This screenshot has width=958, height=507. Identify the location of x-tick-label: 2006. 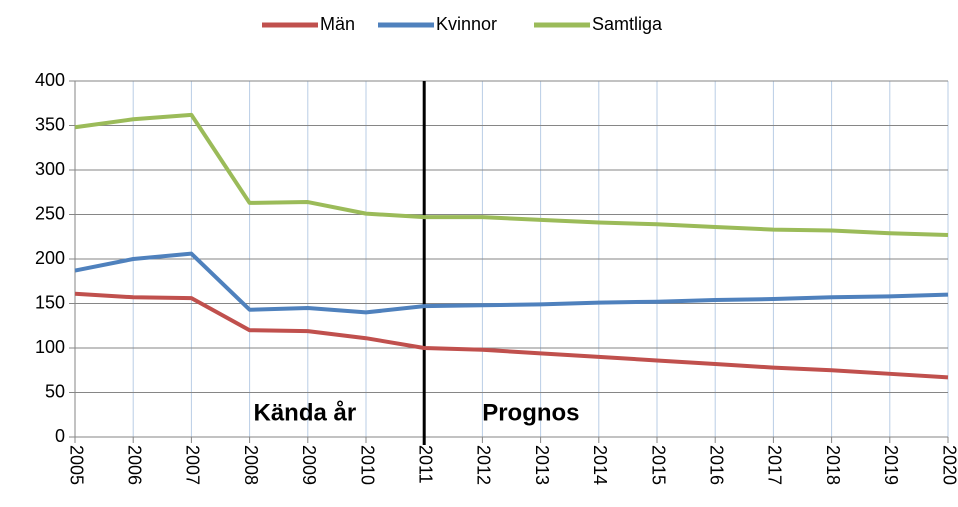
(134, 465).